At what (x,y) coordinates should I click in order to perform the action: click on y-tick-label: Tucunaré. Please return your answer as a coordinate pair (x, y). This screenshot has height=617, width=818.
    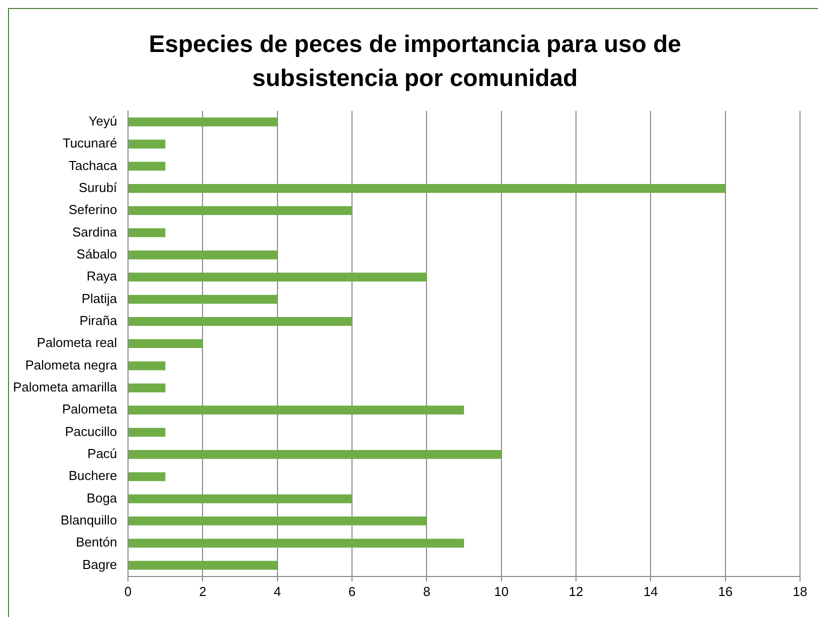
    Looking at the image, I should click on (90, 143).